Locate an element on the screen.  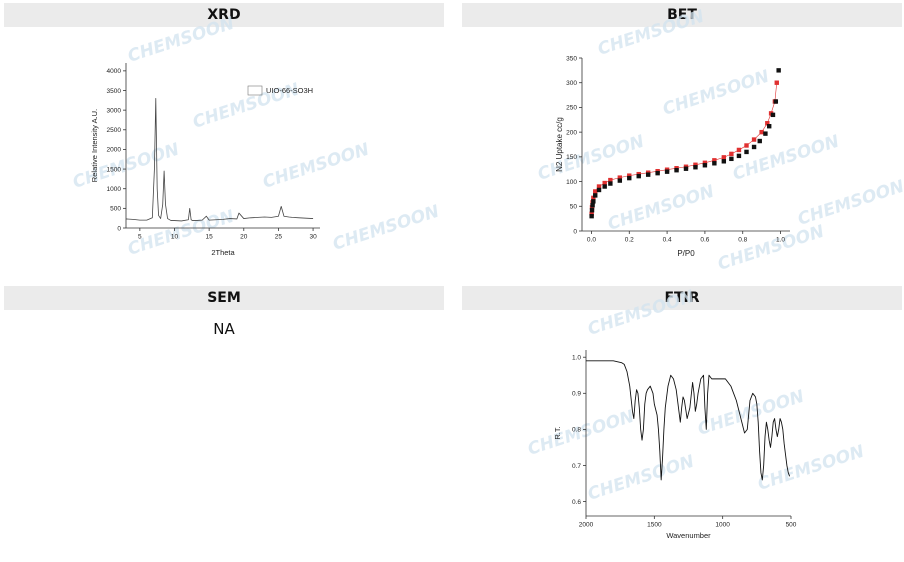
ftir-y-tick-label: 0.7 is located at coordinates (576, 466).